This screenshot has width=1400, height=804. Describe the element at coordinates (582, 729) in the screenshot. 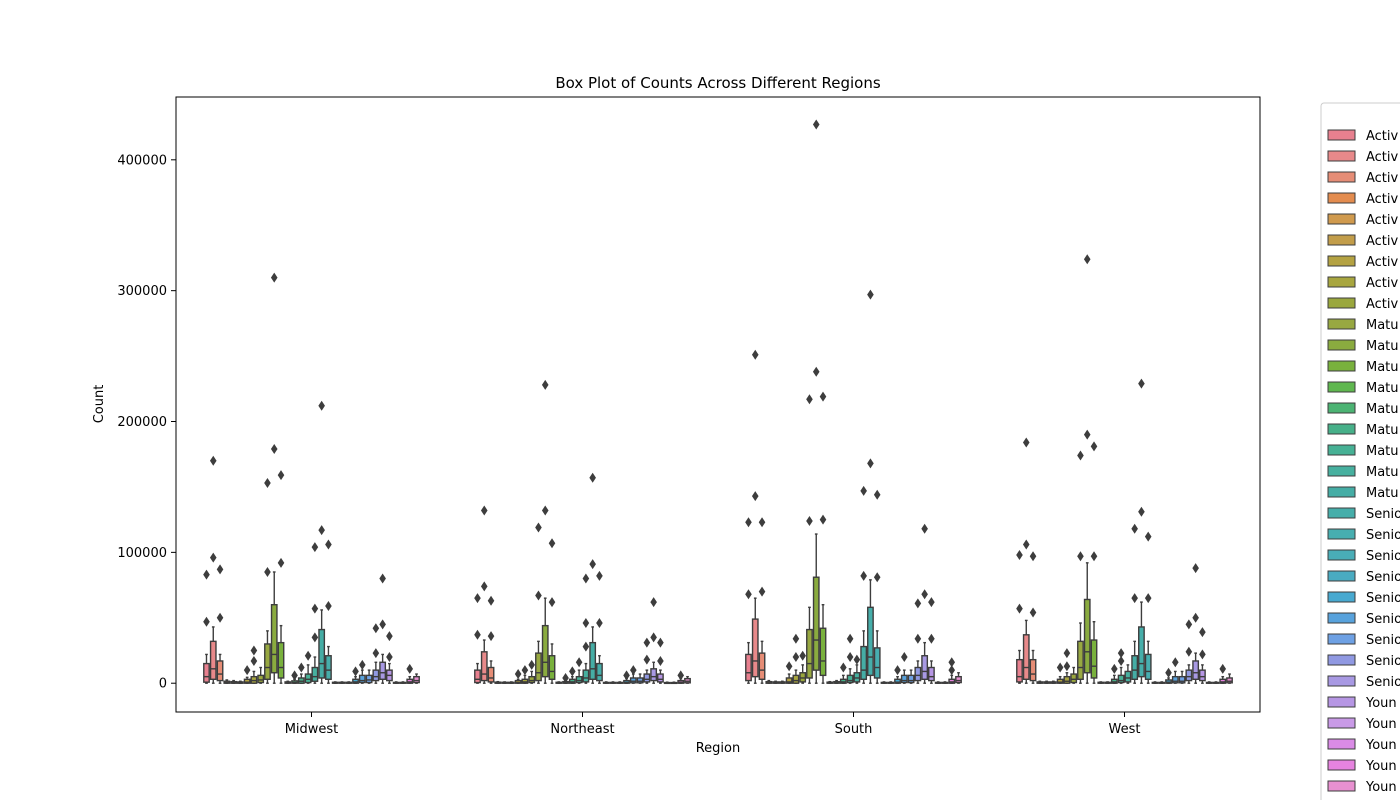

I see `x-tick-label: Northeast` at that location.